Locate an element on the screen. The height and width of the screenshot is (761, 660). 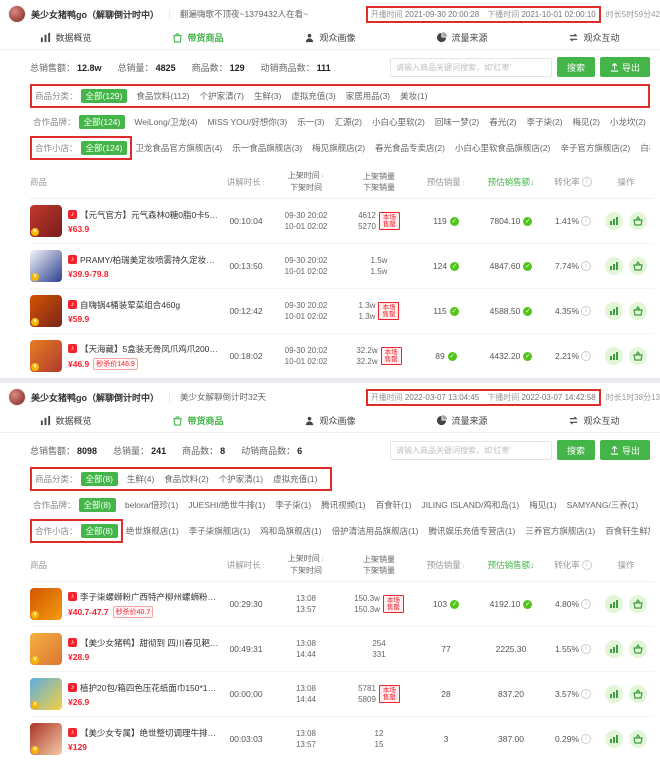
filter-brand-option: 小龙坎(2) is located at coordinates (627, 122).